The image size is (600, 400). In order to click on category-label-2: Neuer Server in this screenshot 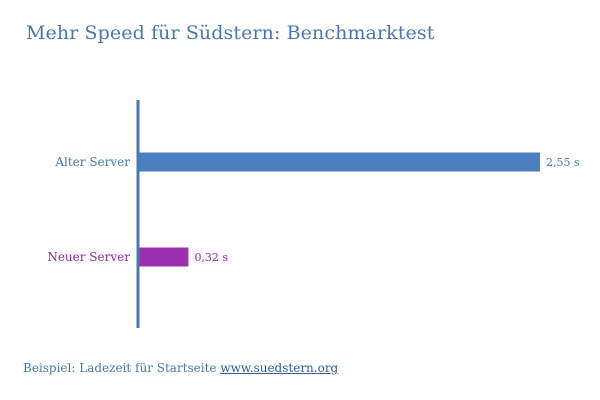, I will do `click(88, 257)`.